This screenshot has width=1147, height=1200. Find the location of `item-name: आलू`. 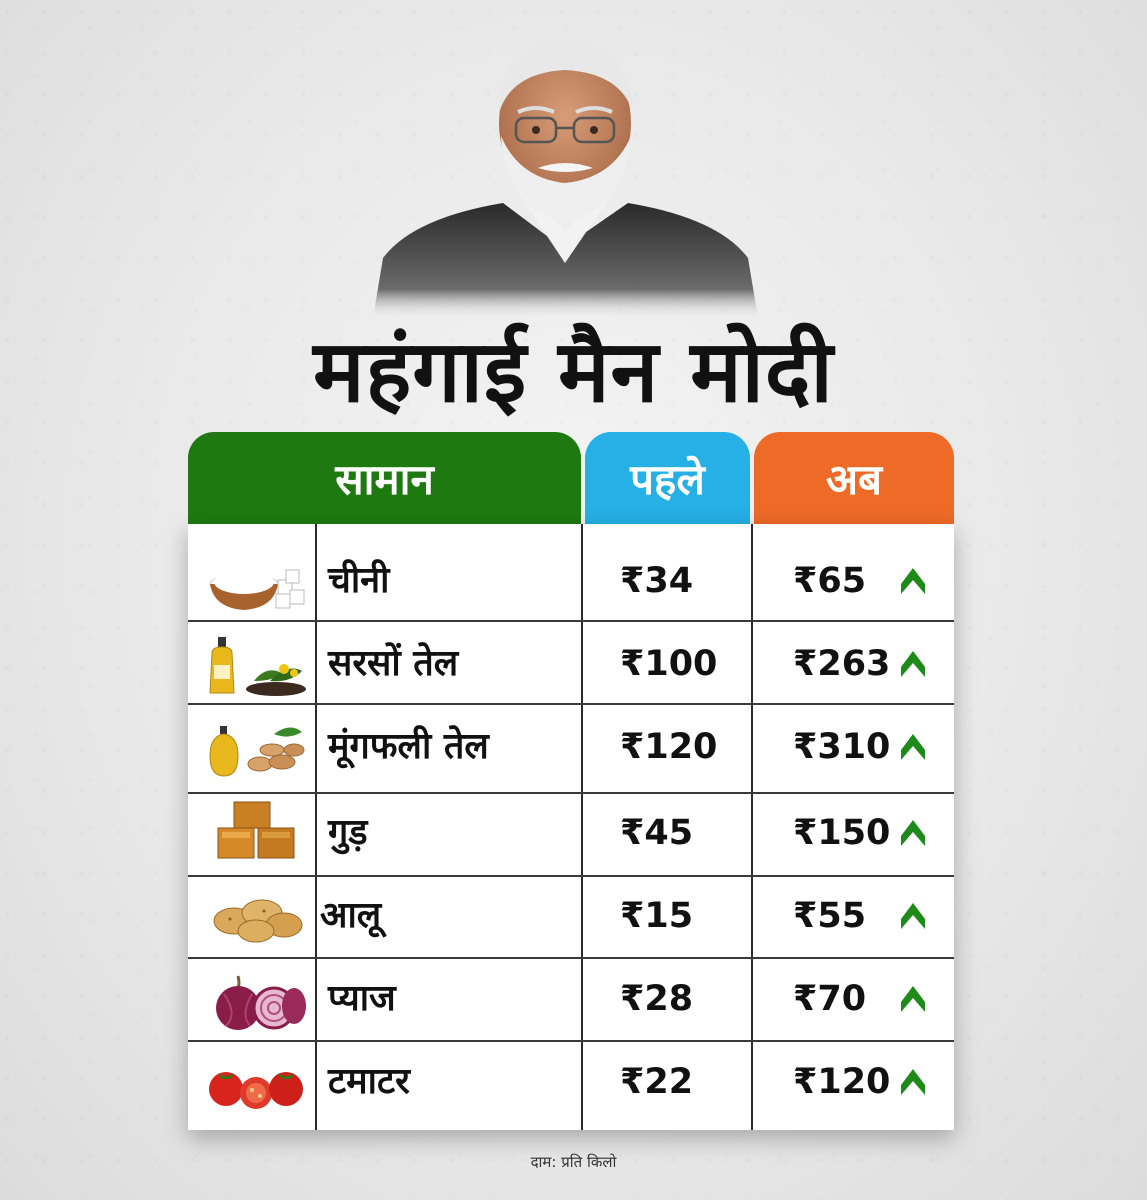

item-name: आलू is located at coordinates (351, 915).